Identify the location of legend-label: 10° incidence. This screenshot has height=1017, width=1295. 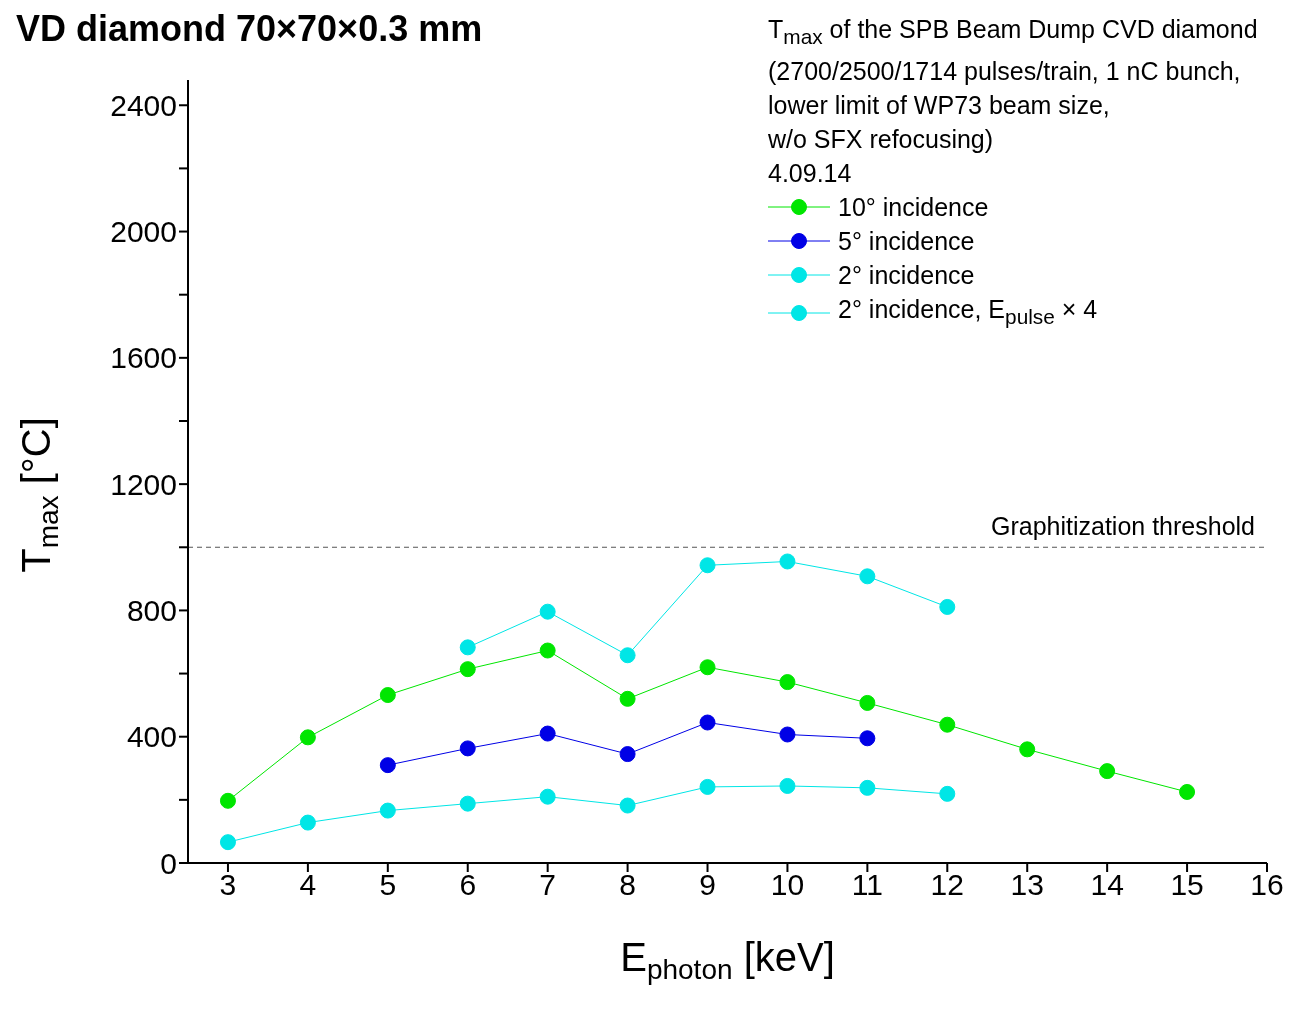
(913, 207).